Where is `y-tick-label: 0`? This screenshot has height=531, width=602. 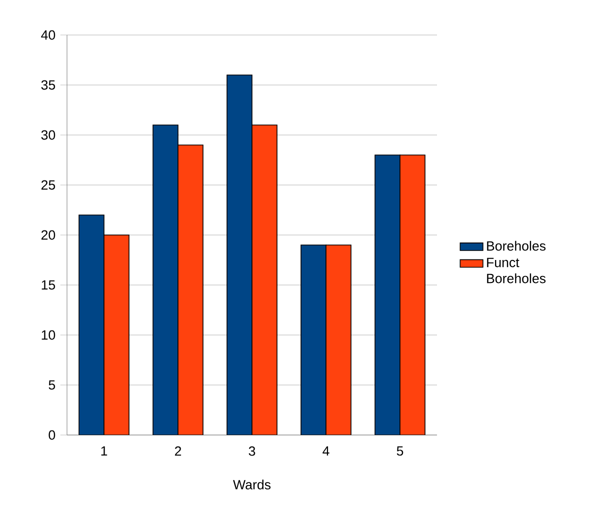 y-tick-label: 0 is located at coordinates (52, 435).